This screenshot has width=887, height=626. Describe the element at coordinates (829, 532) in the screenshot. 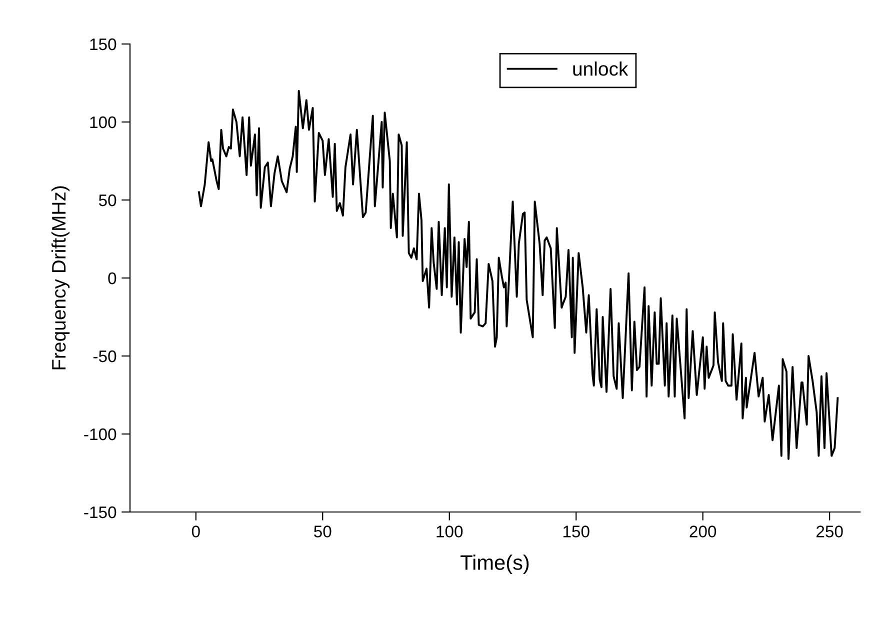

I see `x-tick-label: 250` at that location.